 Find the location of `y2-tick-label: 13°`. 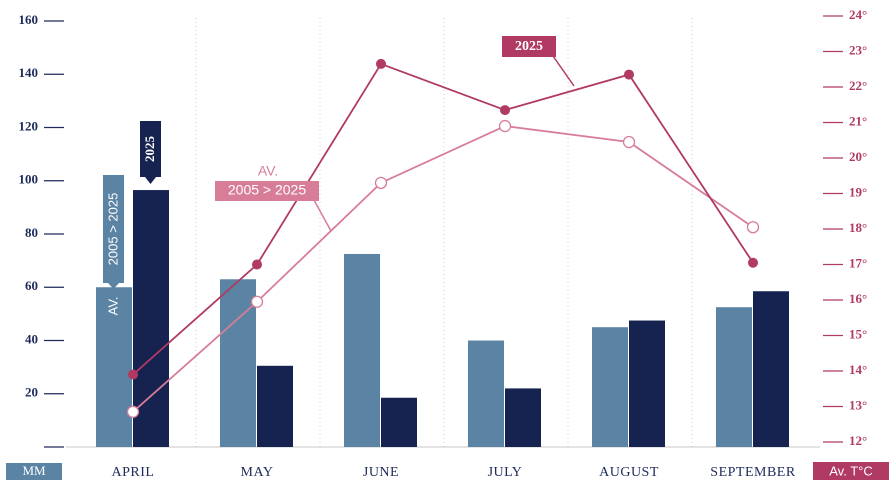

y2-tick-label: 13° is located at coordinates (858, 404).